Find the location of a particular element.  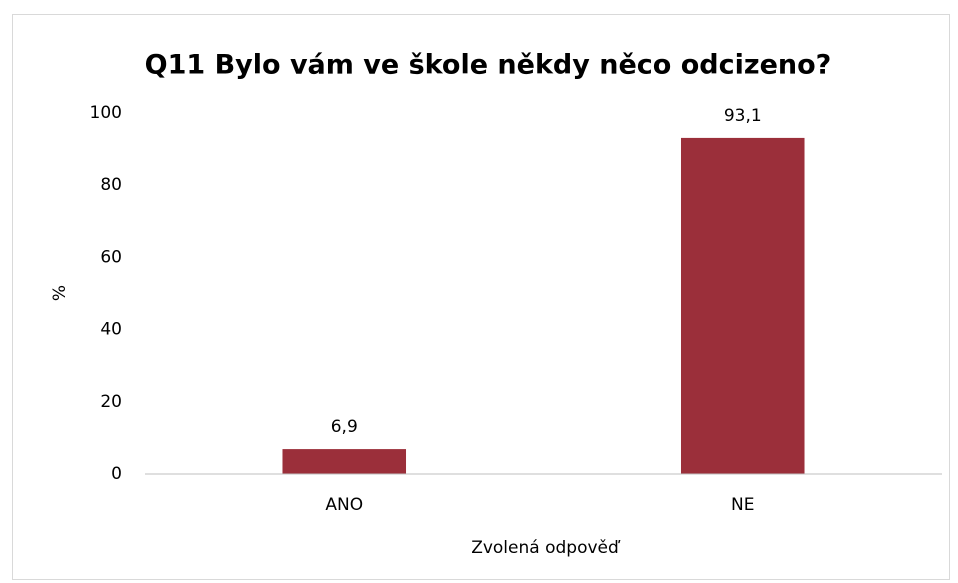

value-label: 93,1 is located at coordinates (743, 116).